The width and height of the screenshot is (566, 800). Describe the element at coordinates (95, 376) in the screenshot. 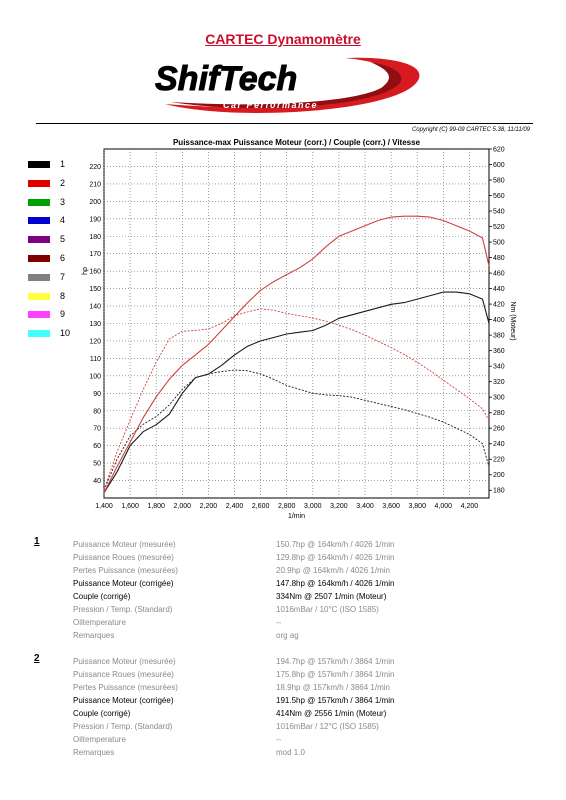

I see `y-tick-label: 100` at that location.